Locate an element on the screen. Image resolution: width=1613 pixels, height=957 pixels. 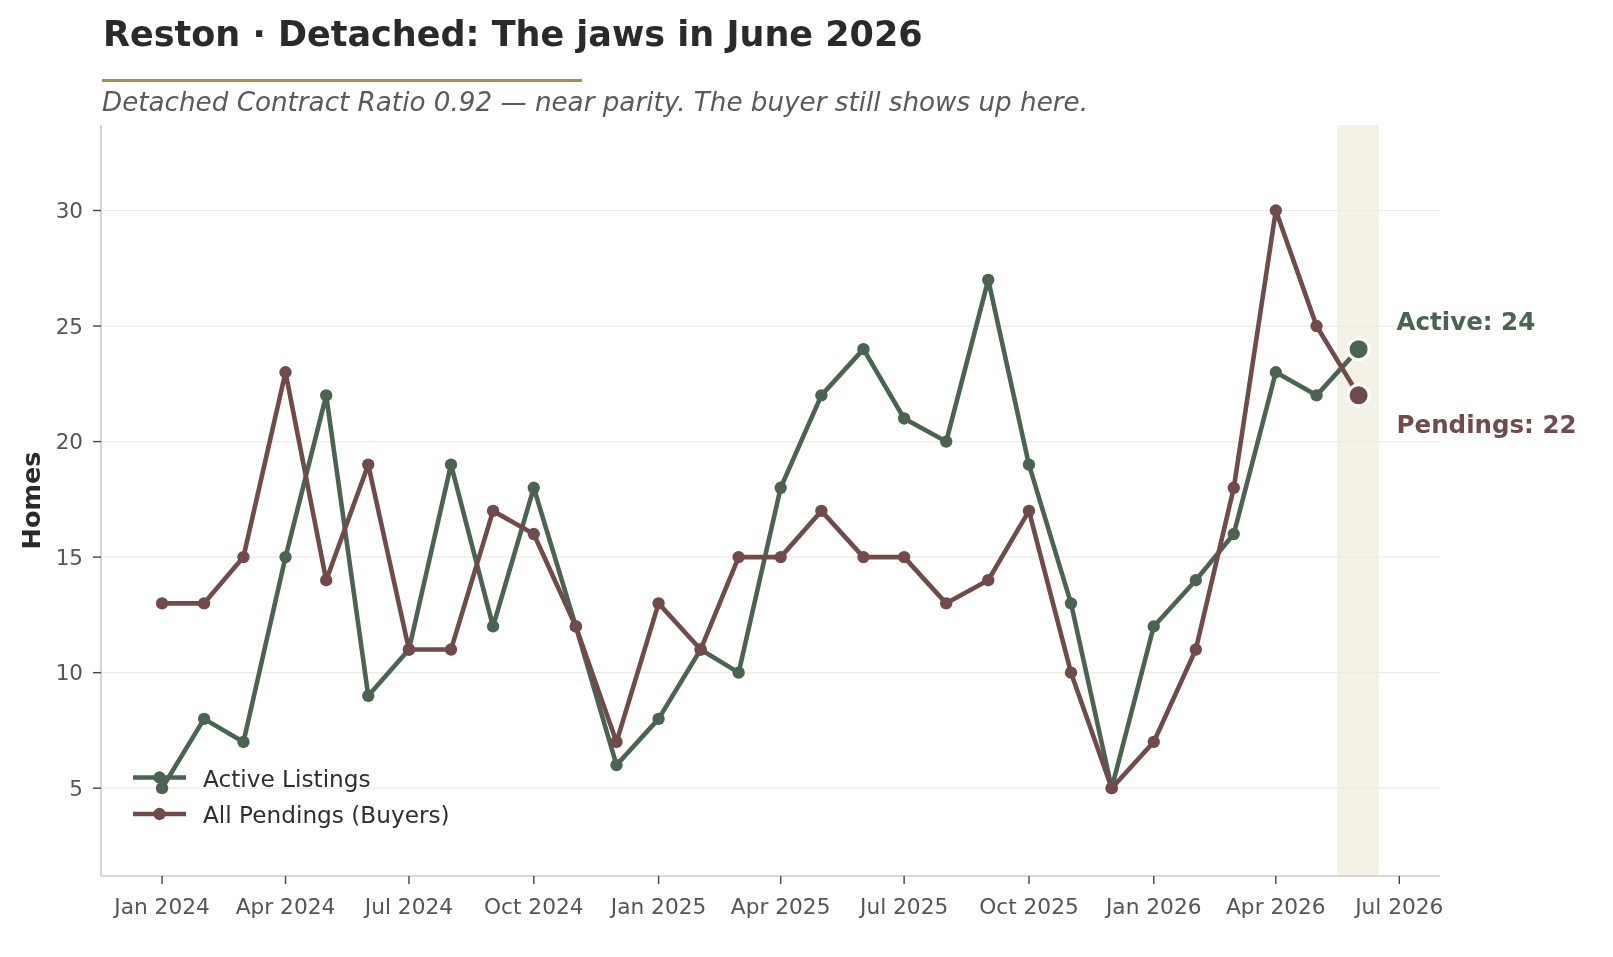
x-tick-label: Oct 2024 is located at coordinates (533, 906).